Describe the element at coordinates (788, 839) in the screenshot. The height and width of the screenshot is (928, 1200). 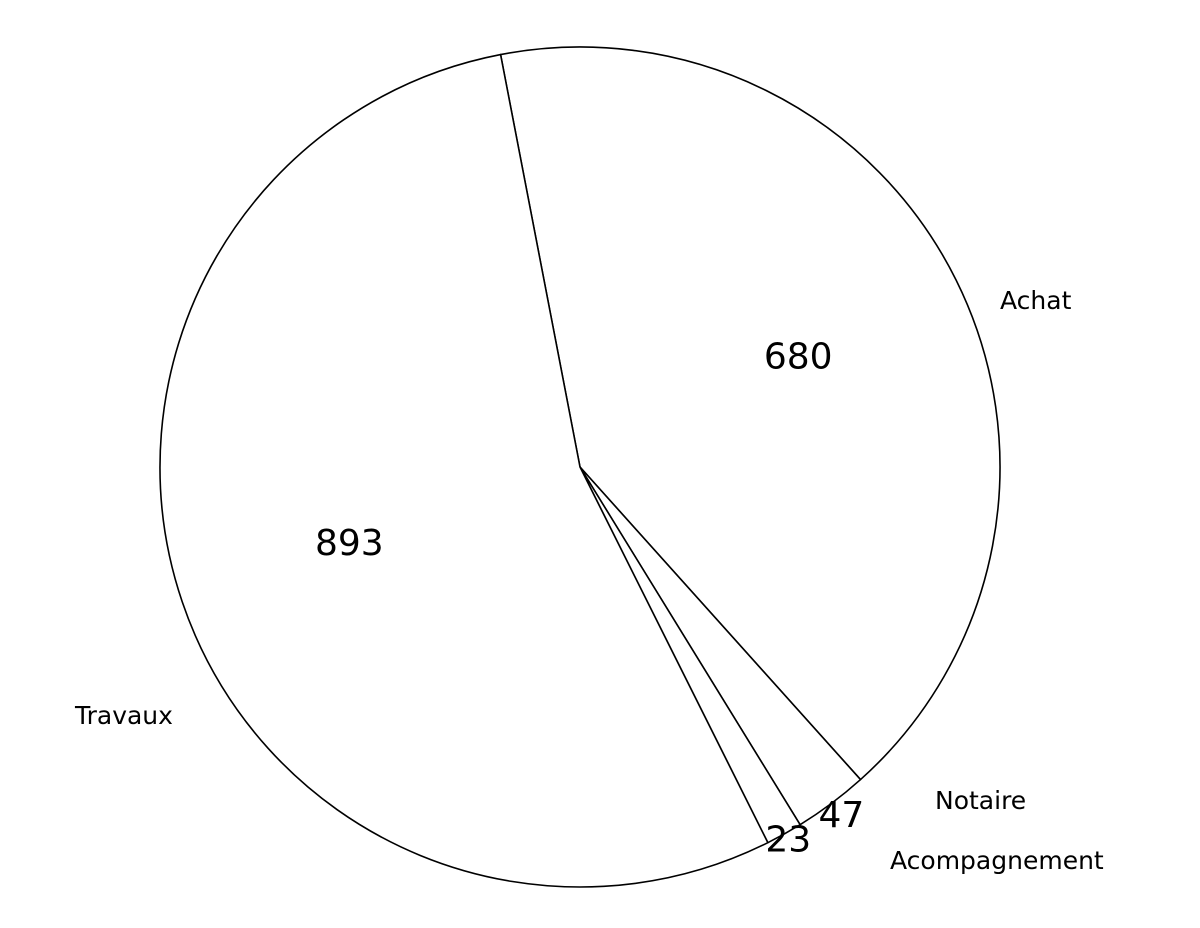
I see `slice-value-label: 23` at that location.